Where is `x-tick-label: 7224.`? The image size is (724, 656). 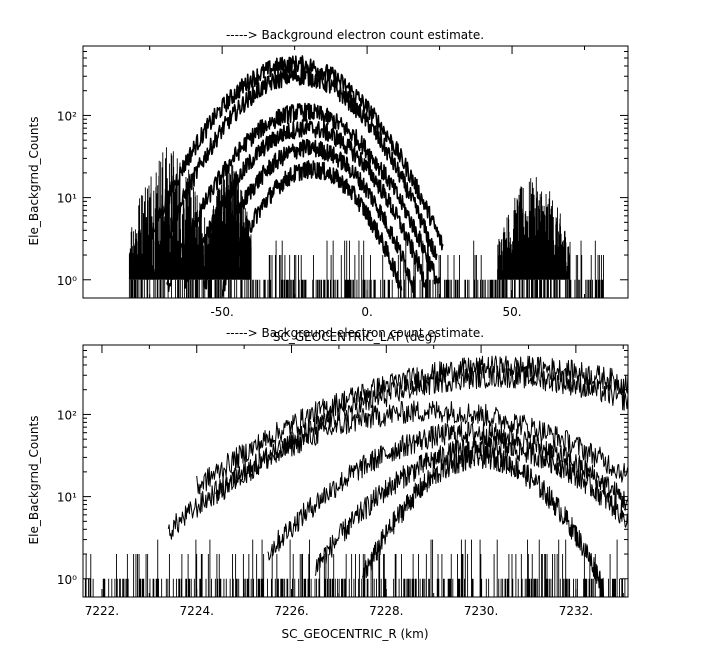 x-tick-label: 7224. is located at coordinates (197, 611).